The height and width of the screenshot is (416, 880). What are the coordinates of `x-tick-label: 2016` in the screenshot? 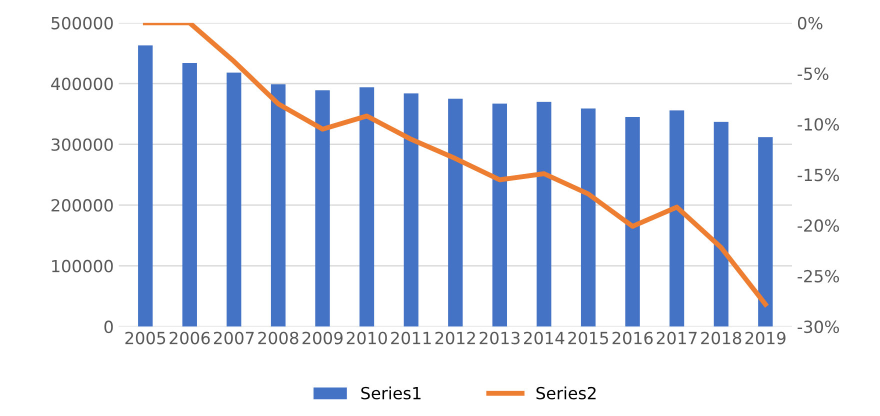 It's located at (632, 338).